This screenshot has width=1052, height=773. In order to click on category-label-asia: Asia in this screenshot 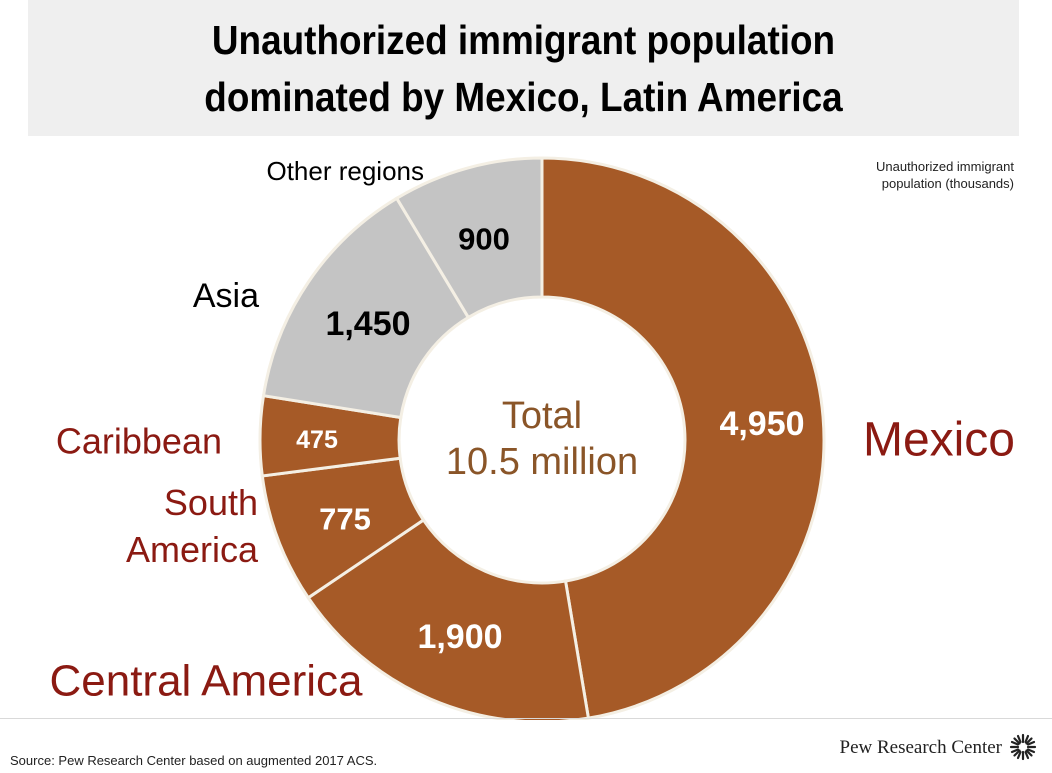, I will do `click(226, 296)`.